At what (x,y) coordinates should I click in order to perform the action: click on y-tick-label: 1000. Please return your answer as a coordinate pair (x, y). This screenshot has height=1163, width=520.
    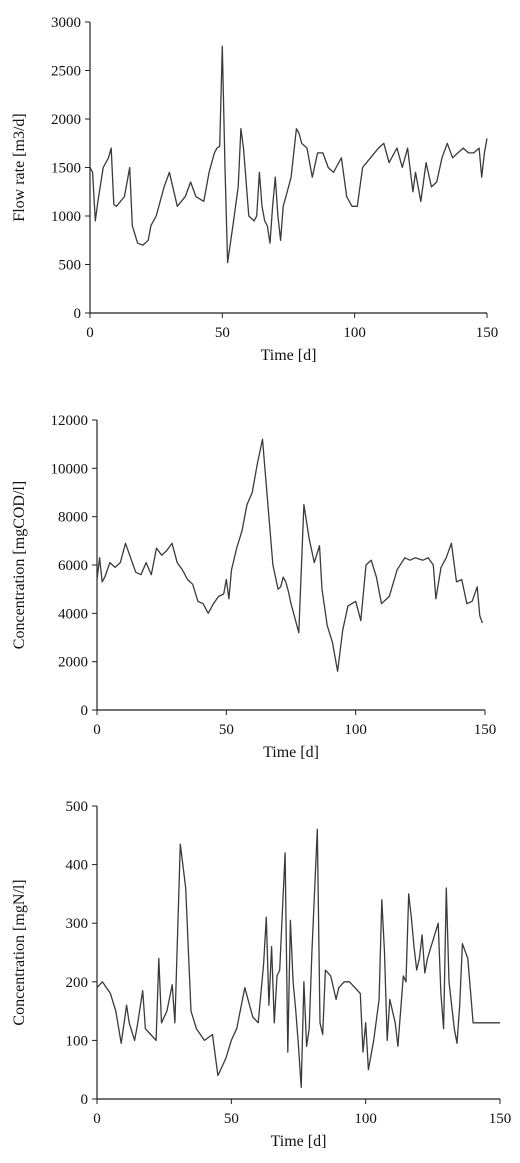
    Looking at the image, I should click on (66, 217).